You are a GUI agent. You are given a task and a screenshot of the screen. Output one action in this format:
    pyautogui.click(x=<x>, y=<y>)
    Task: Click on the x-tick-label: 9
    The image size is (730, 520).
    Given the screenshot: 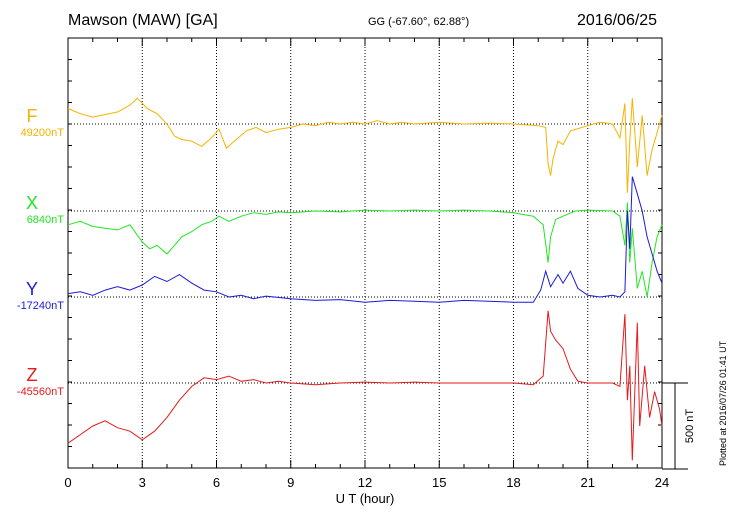 What is the action you would take?
    pyautogui.click(x=290, y=482)
    